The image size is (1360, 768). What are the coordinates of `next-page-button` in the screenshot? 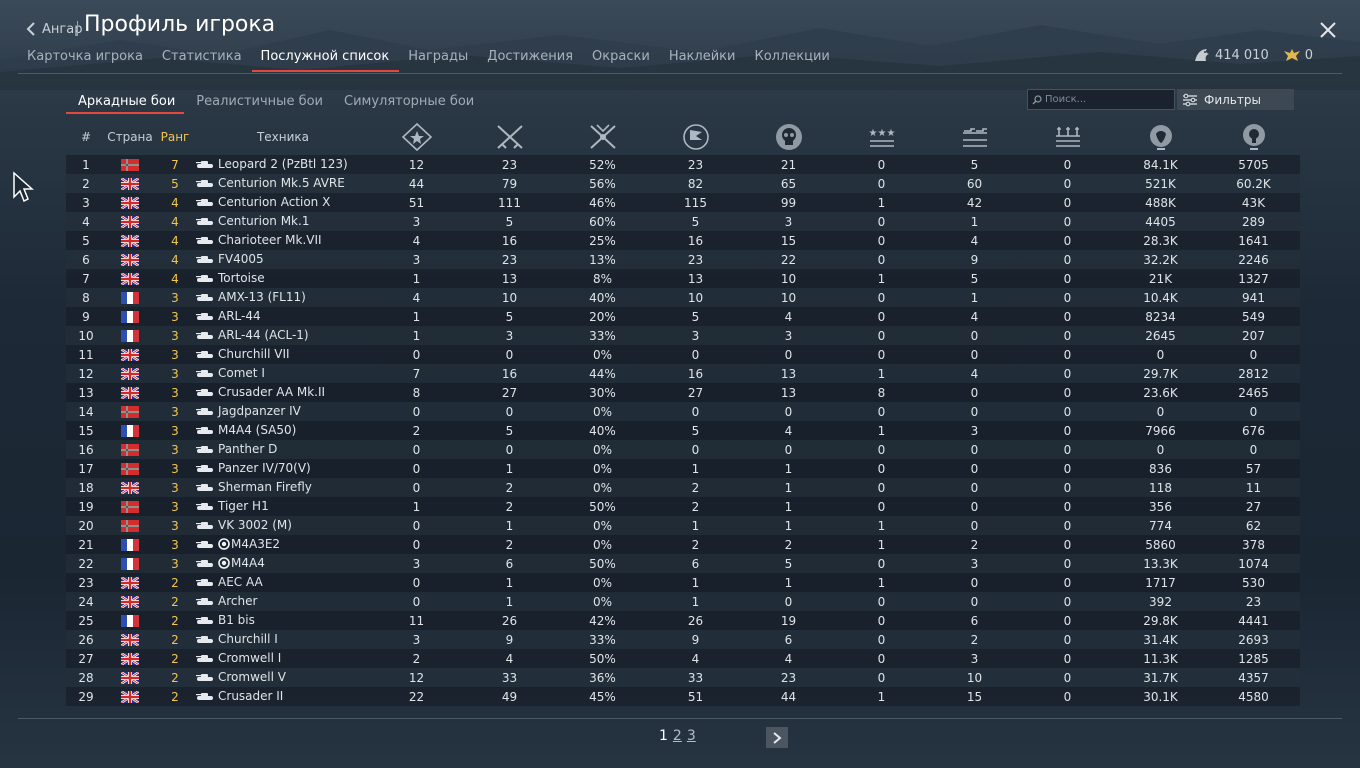 It's located at (777, 737).